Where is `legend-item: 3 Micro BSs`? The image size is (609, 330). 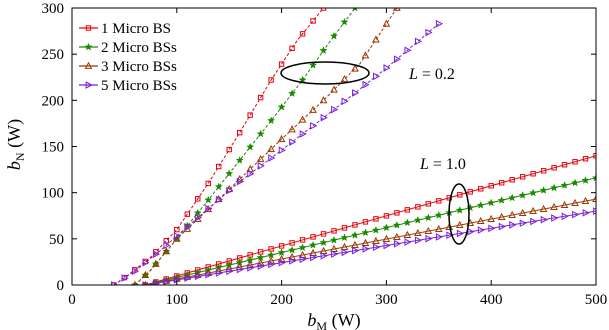 legend-item: 3 Micro BSs is located at coordinates (128, 67).